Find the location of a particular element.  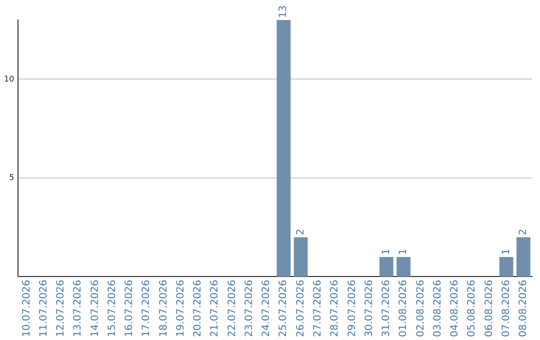

x-tick-label: 21.07.2026 is located at coordinates (215, 309).